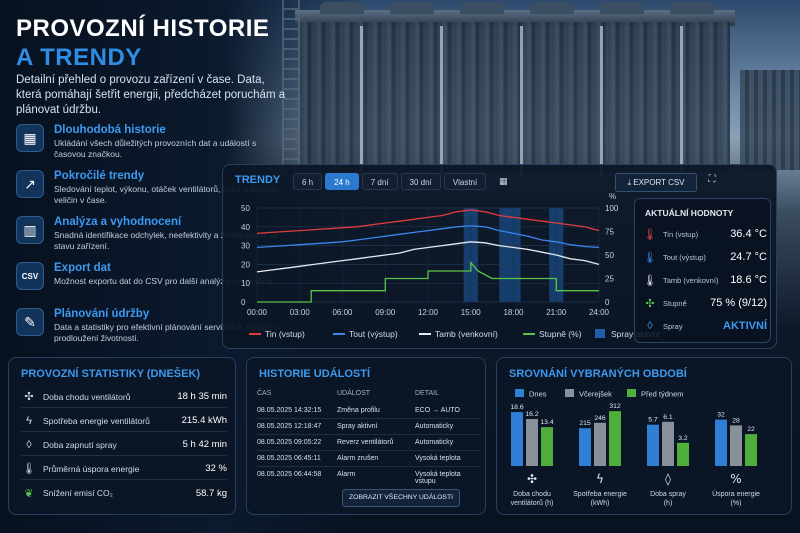 Image resolution: width=800 pixels, height=533 pixels. What do you see at coordinates (599, 312) in the screenshot?
I see `x-tick-label: 24:00` at bounding box center [599, 312].